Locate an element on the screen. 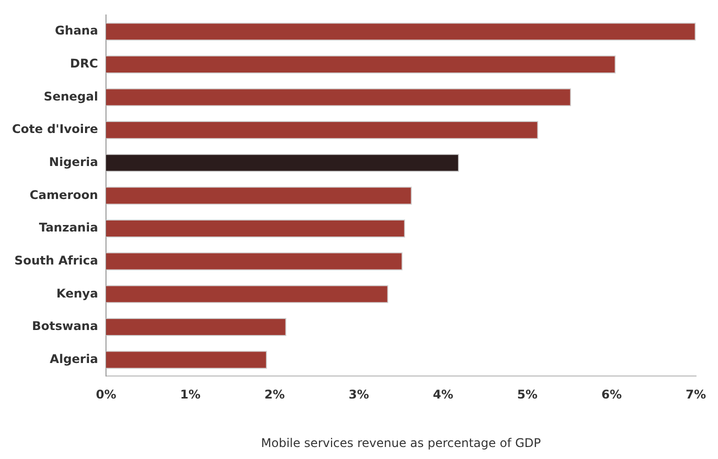 The width and height of the screenshot is (718, 459). x-tick-label: 6% is located at coordinates (611, 395).